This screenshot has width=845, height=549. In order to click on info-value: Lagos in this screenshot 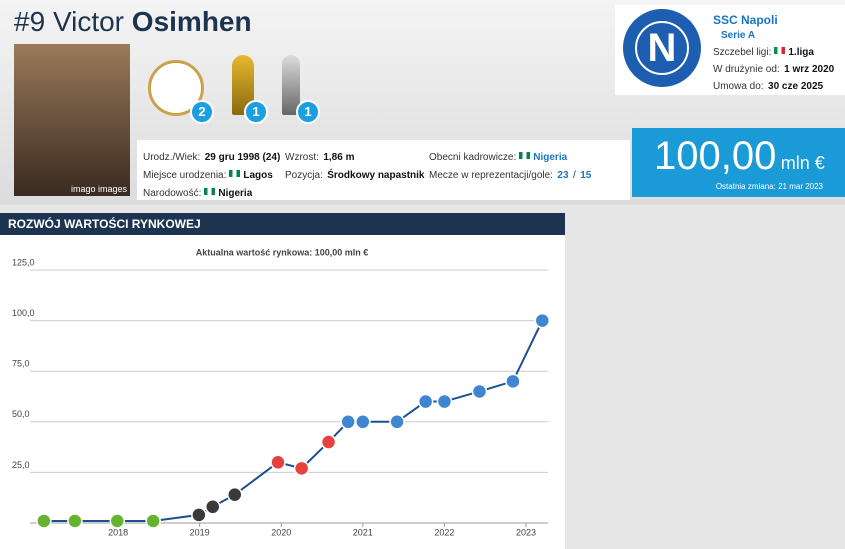, I will do `click(258, 175)`.